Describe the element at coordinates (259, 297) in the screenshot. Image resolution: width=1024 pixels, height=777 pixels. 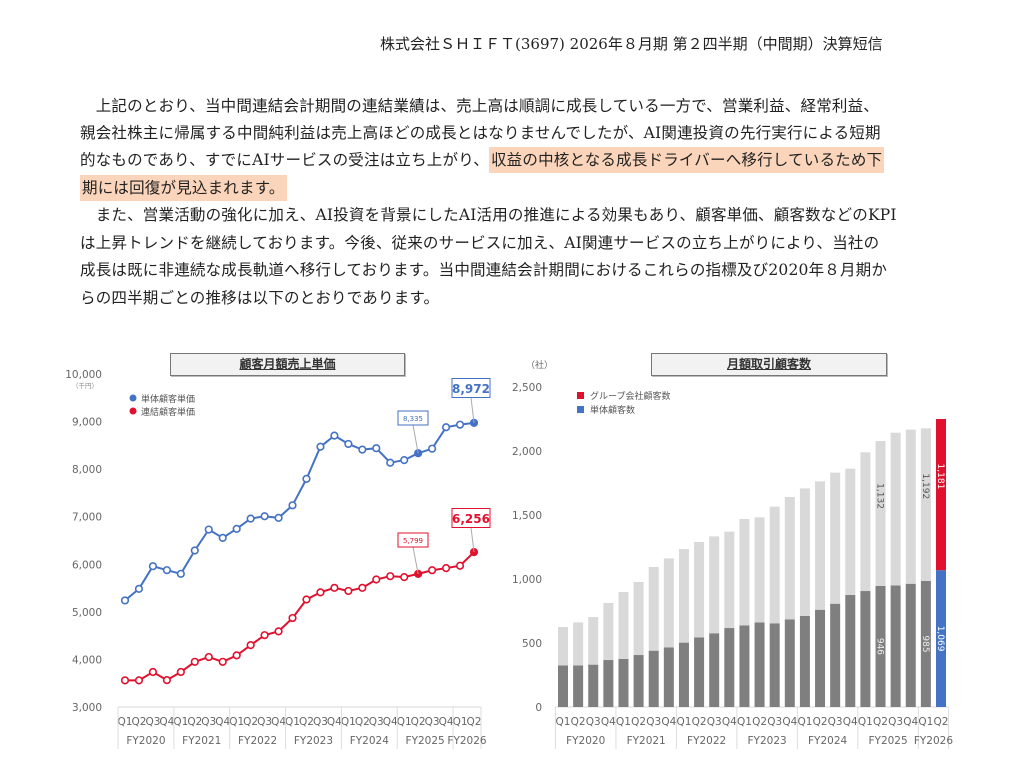
I see `body-line: らの四半期ごとの推移は以下のとおりであります。` at that location.